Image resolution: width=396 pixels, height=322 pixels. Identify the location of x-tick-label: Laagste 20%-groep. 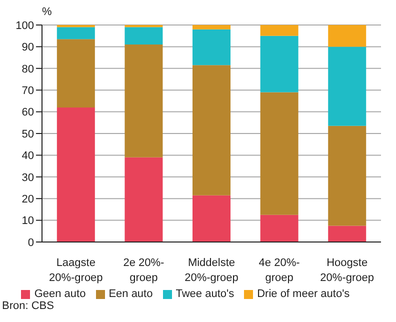
(75, 270).